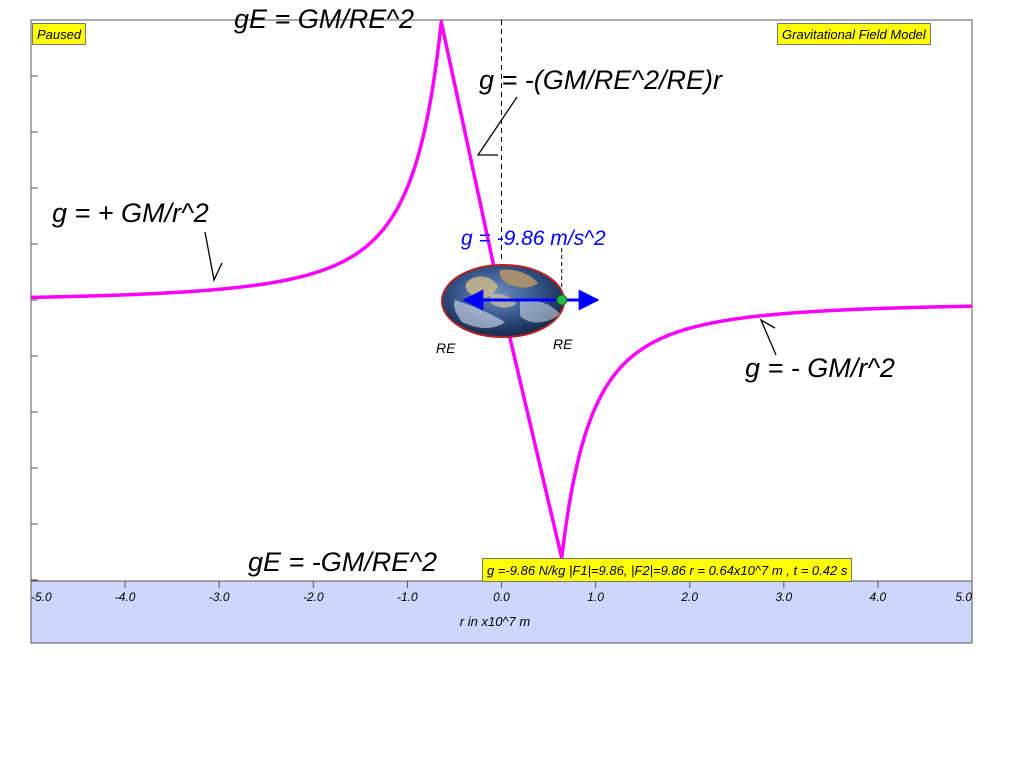  Describe the element at coordinates (963, 597) in the screenshot. I see `x-tick-label: 5.0` at that location.